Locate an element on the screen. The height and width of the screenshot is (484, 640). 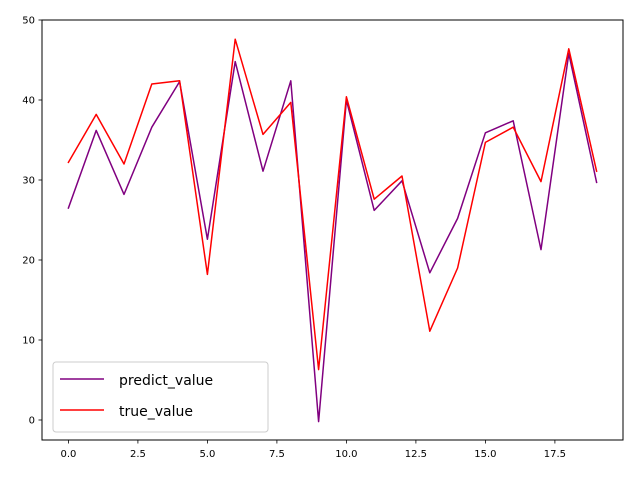
legend-box is located at coordinates (160, 397).